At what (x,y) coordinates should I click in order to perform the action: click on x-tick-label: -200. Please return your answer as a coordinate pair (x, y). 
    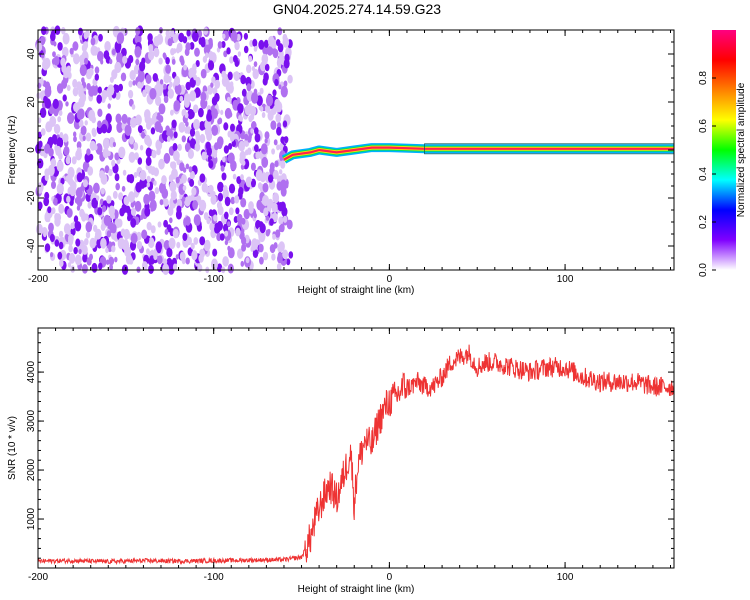
    Looking at the image, I should click on (38, 279).